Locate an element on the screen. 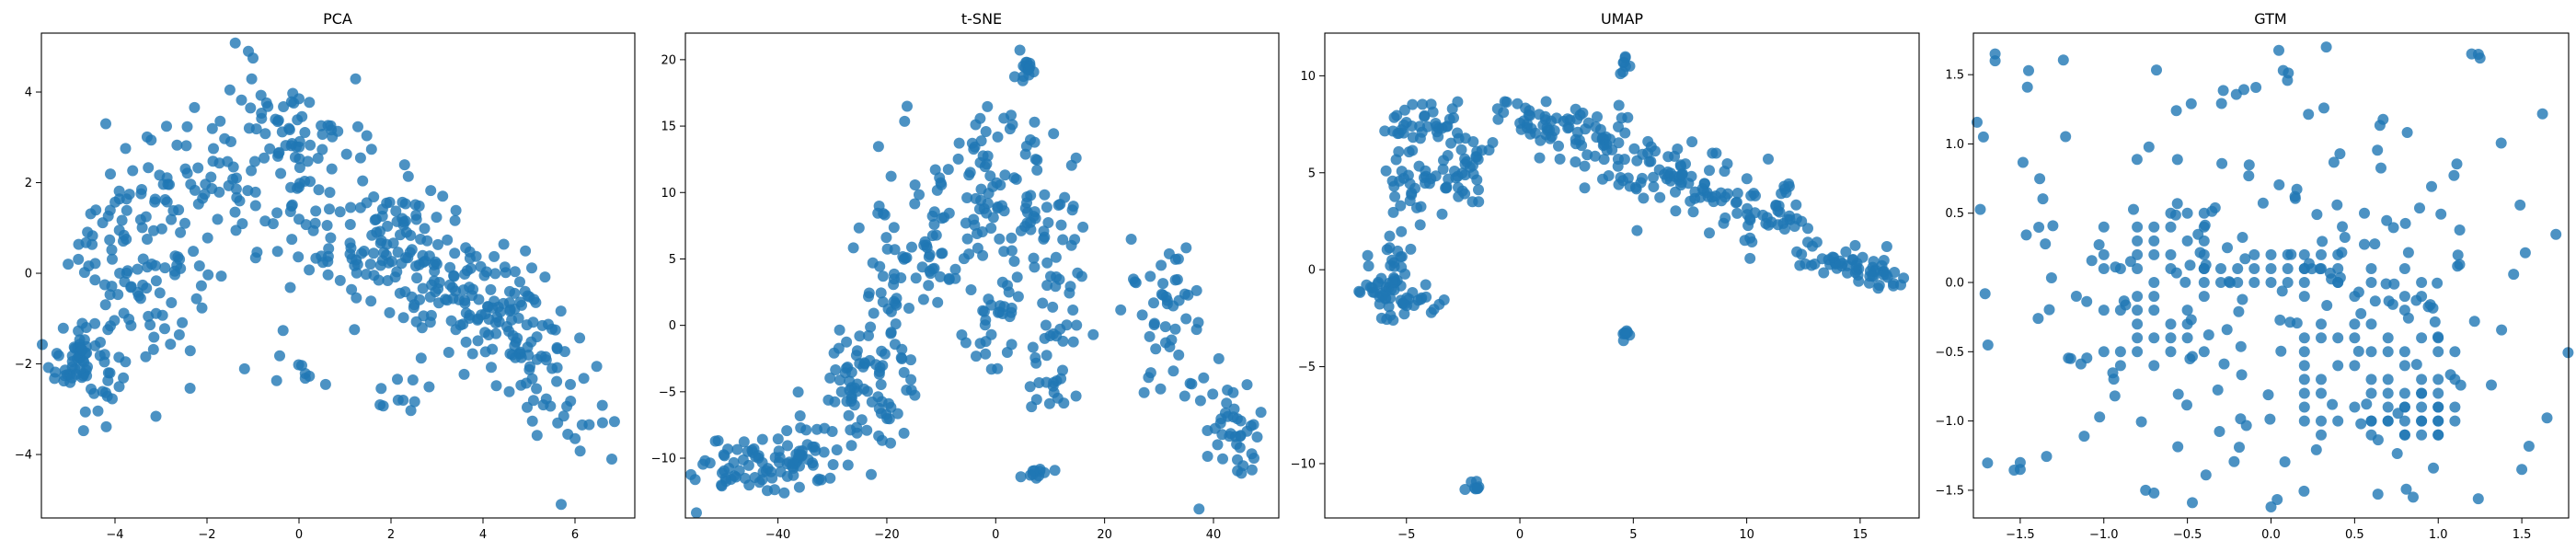  x-tick-label: −40 is located at coordinates (777, 535).